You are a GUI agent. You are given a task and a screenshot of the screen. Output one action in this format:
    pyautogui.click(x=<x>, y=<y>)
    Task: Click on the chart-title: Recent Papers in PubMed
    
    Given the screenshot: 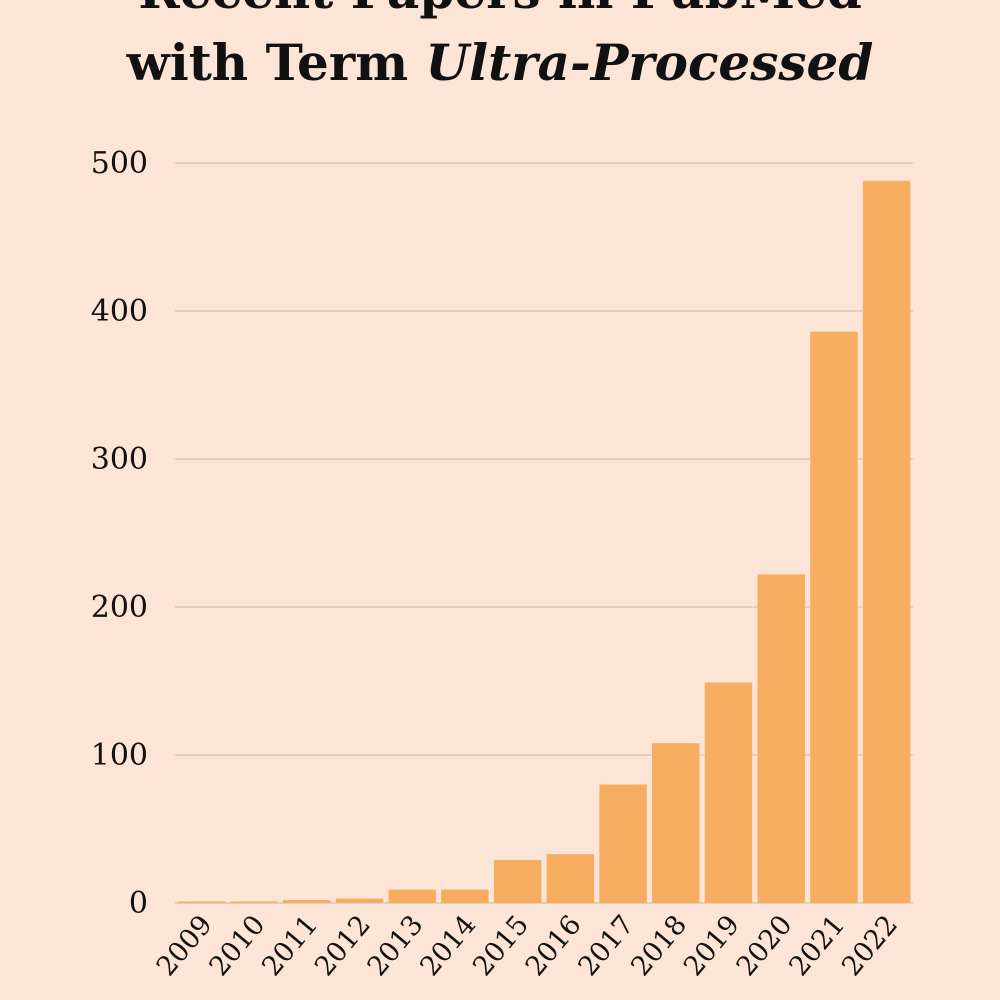 What is the action you would take?
    pyautogui.click(x=500, y=10)
    